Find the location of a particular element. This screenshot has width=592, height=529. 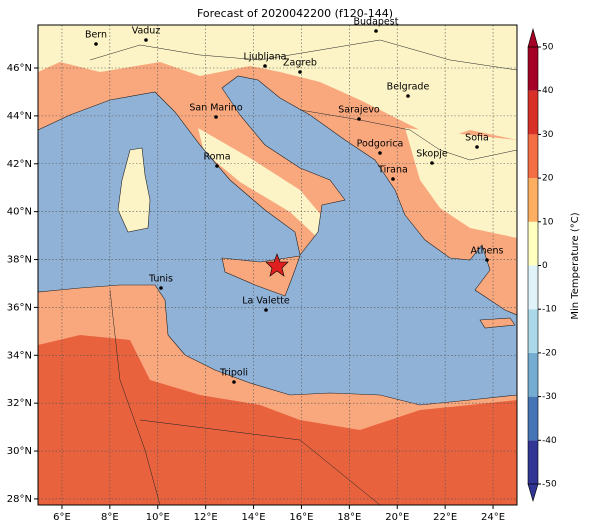

y-tick-label: 30°N is located at coordinates (19, 451).